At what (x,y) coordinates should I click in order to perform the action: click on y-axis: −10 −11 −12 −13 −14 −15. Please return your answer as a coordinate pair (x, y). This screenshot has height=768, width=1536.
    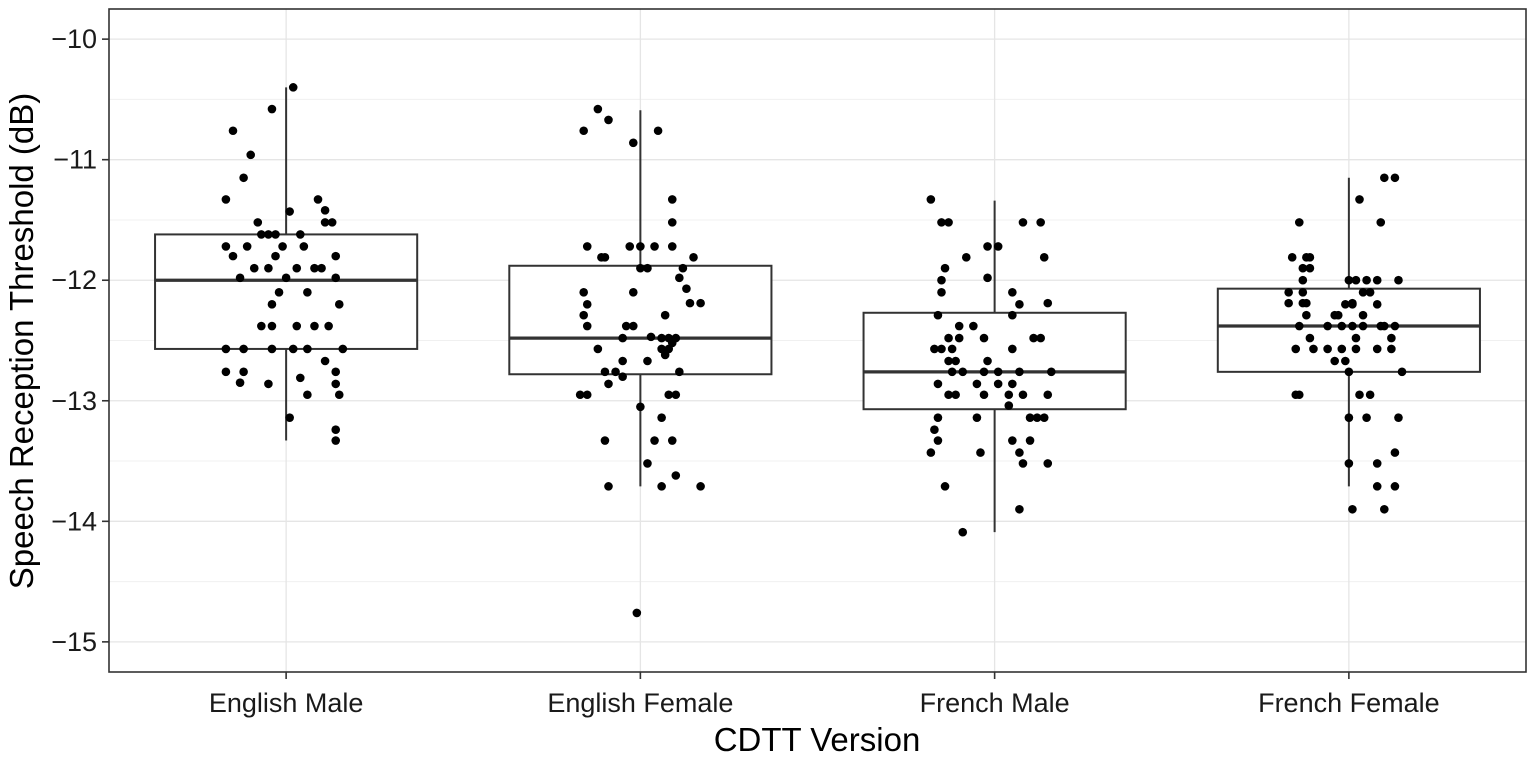
    Looking at the image, I should click on (80, 340).